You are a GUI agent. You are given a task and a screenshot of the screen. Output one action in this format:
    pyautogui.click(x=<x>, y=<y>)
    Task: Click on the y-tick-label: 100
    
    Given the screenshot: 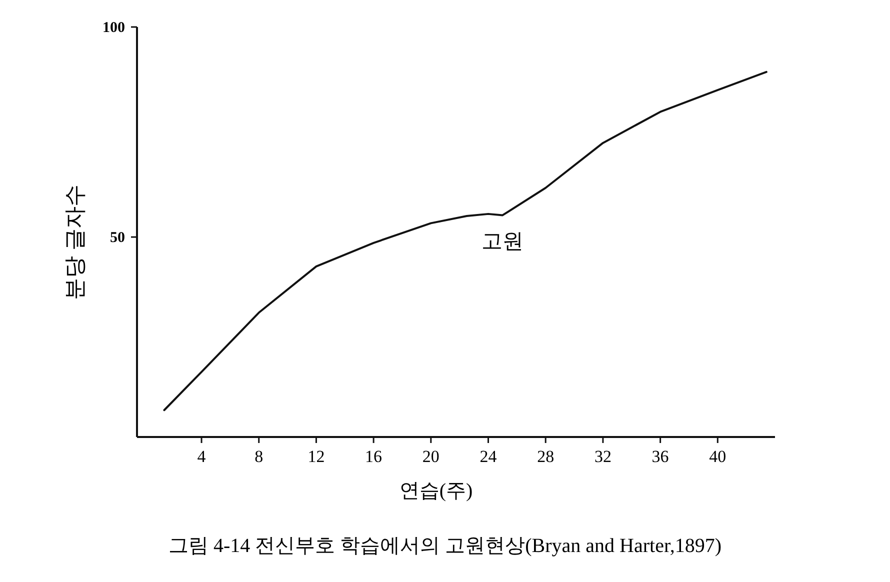 What is the action you would take?
    pyautogui.click(x=113, y=28)
    